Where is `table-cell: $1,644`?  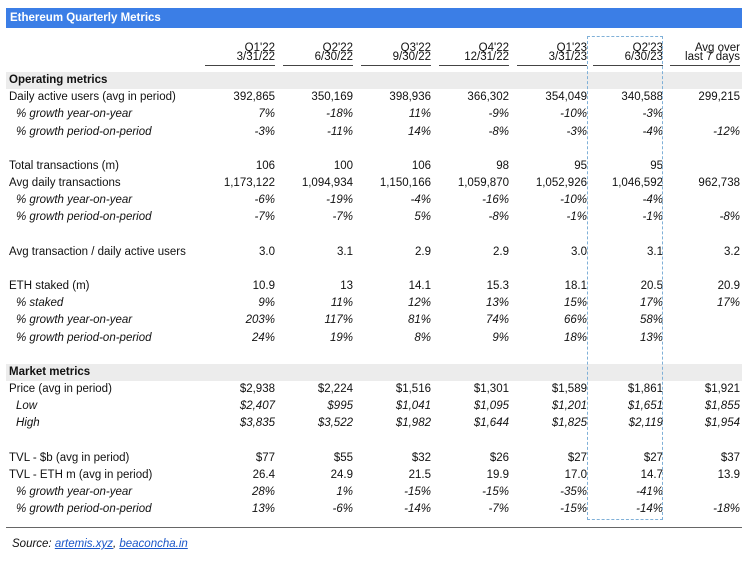 table-cell: $1,644 is located at coordinates (491, 423).